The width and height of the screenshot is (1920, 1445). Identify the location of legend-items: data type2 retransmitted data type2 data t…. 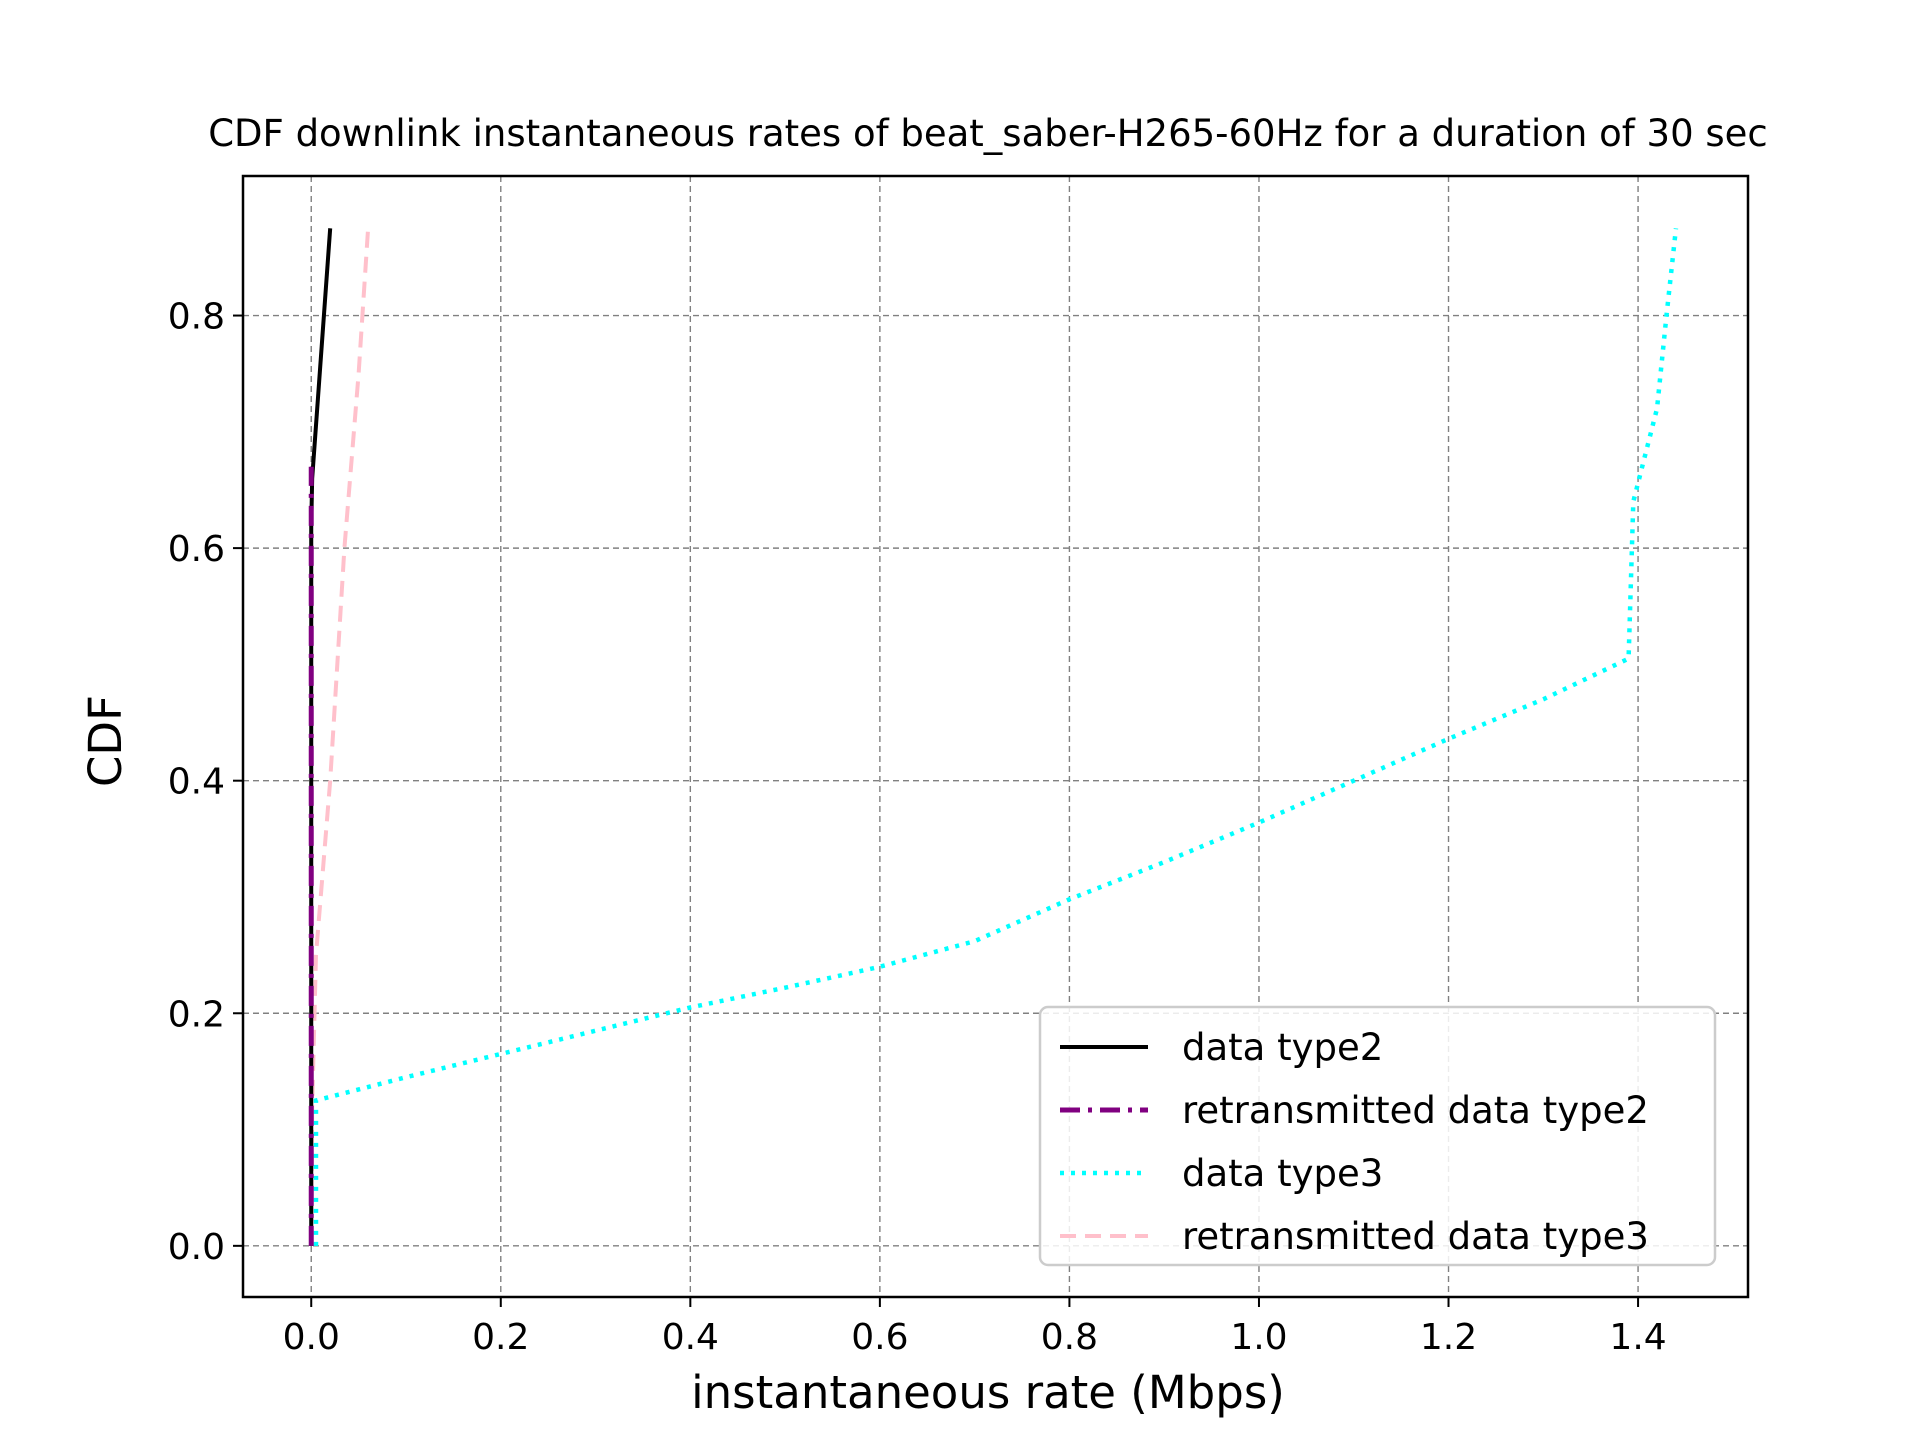
(1354, 1142).